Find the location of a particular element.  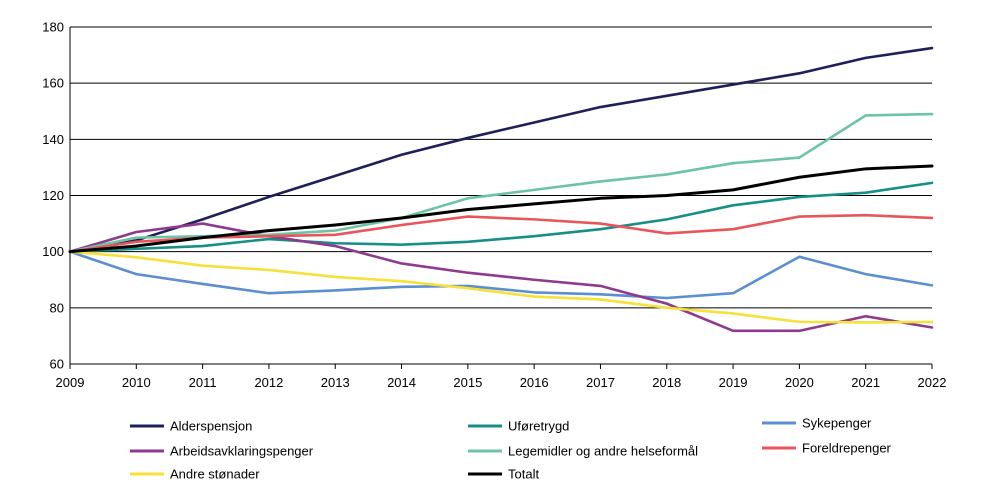

y-tick-label-60: 60 is located at coordinates (57, 364).